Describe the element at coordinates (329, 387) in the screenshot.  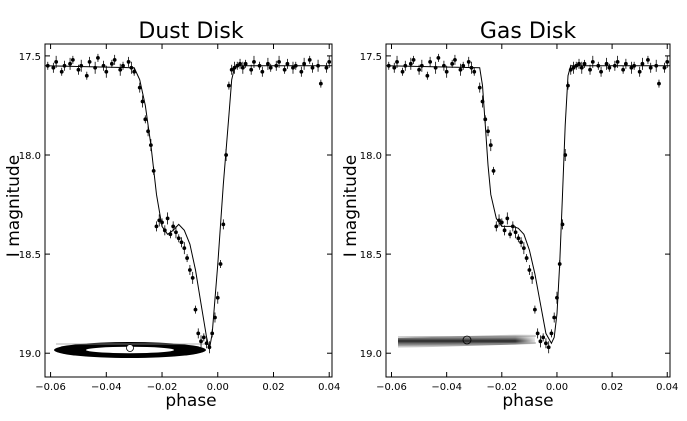
I see `x-tick-label: 0.04` at that location.